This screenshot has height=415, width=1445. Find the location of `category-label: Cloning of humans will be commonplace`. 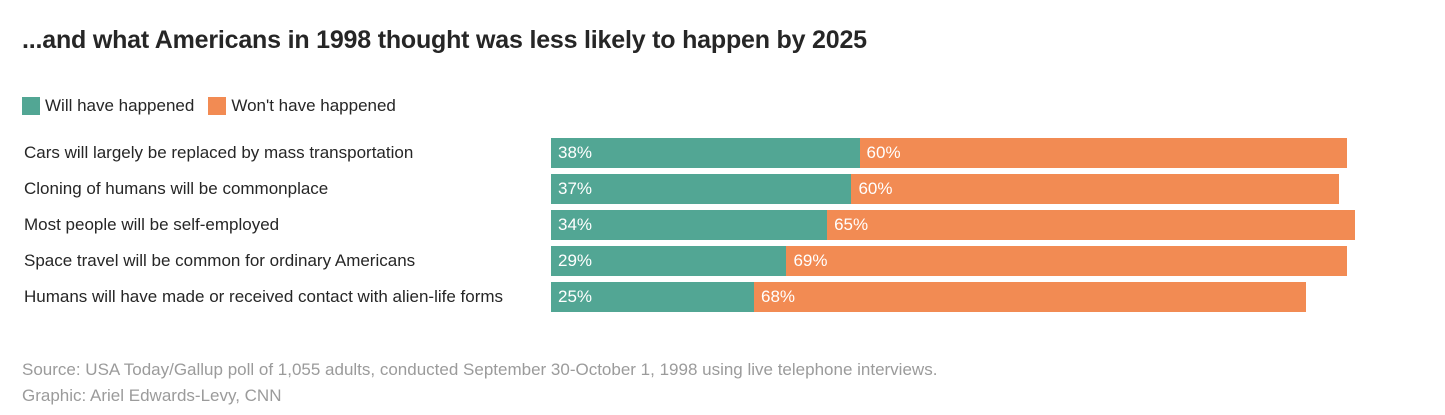

category-label: Cloning of humans will be commonplace is located at coordinates (176, 188).